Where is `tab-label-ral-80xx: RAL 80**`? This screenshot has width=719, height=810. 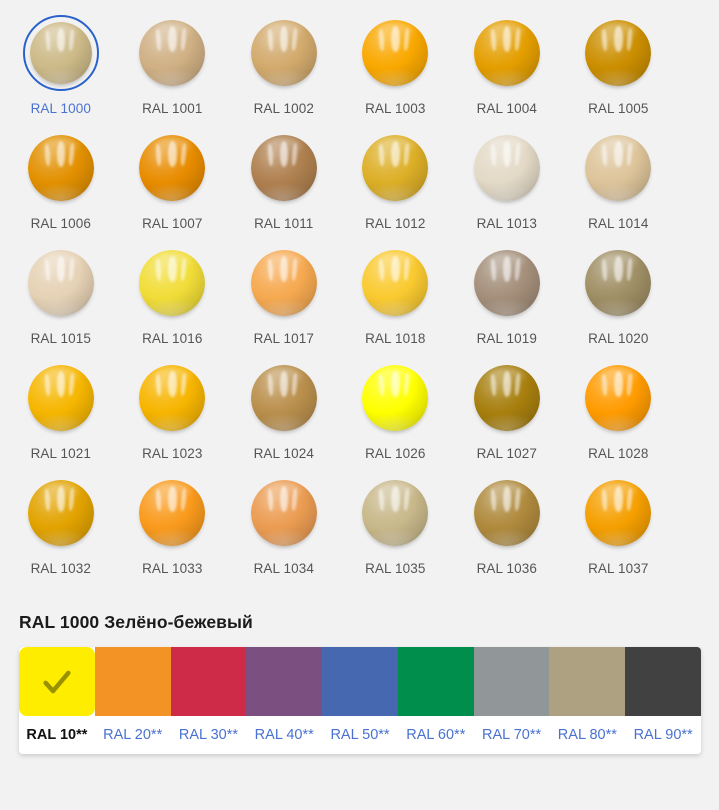 tab-label-ral-80xx: RAL 80** is located at coordinates (587, 735).